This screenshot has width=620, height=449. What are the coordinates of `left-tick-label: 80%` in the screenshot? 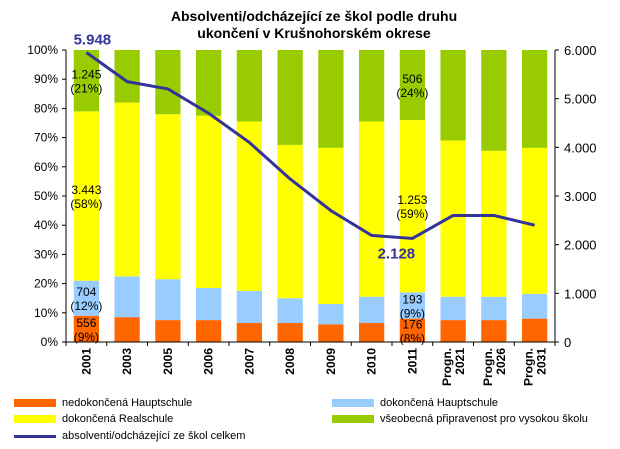 It's located at (46, 108).